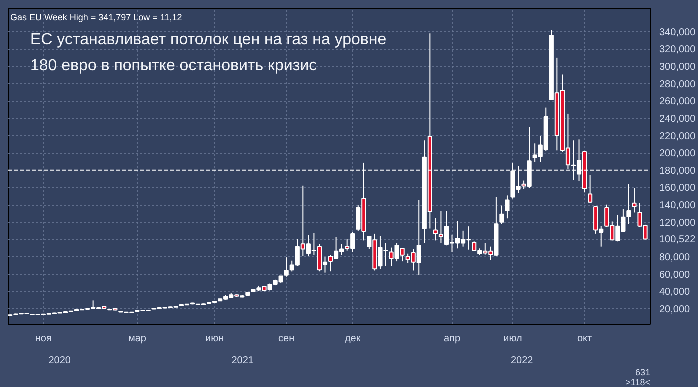 The image size is (698, 387). I want to click on y-tick-label: 320,000, so click(678, 50).